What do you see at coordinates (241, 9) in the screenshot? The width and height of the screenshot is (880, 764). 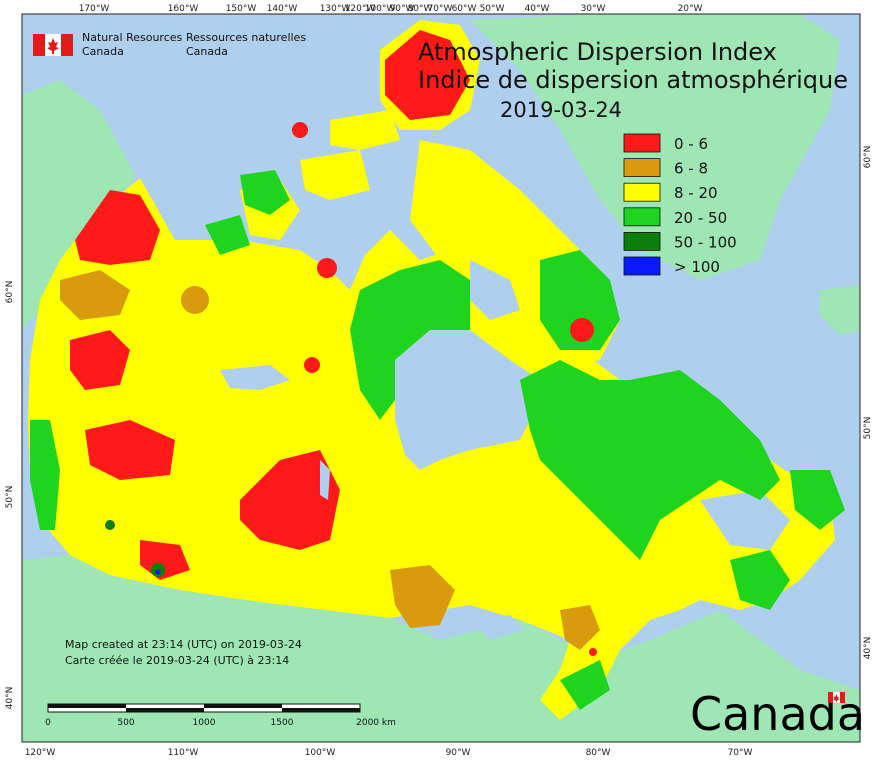 I see `tick-top-150w: 150°W` at bounding box center [241, 9].